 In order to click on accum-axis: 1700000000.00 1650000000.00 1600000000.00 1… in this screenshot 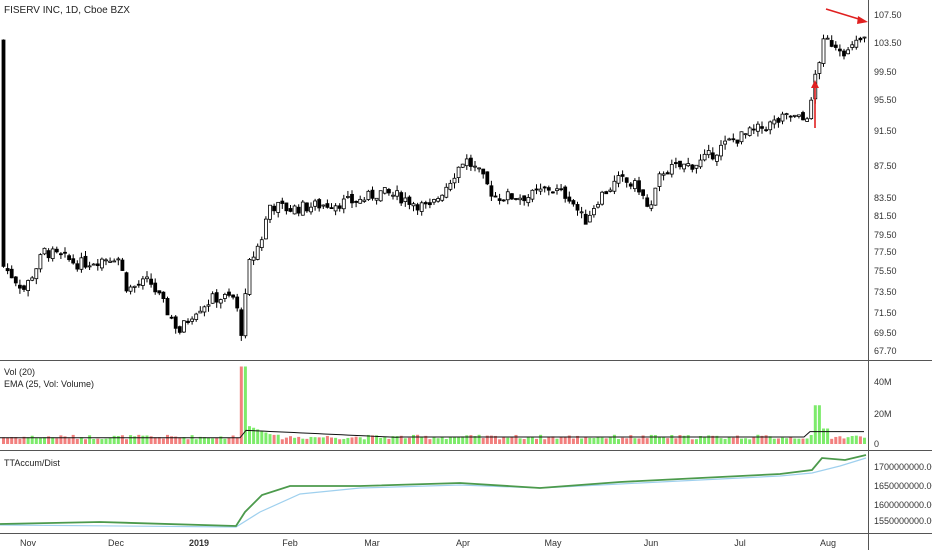, I will do `click(900, 491)`.